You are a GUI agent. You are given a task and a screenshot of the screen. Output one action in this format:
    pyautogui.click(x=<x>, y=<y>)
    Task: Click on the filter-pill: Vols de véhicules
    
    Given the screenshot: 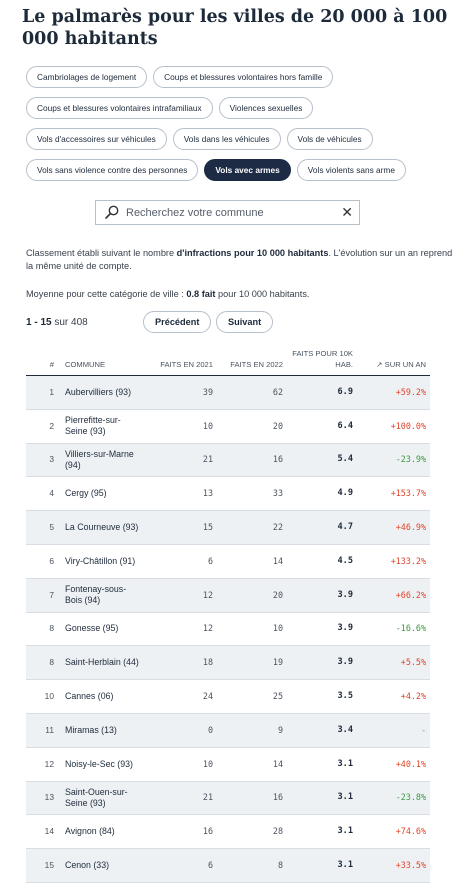 What is the action you would take?
    pyautogui.click(x=329, y=139)
    